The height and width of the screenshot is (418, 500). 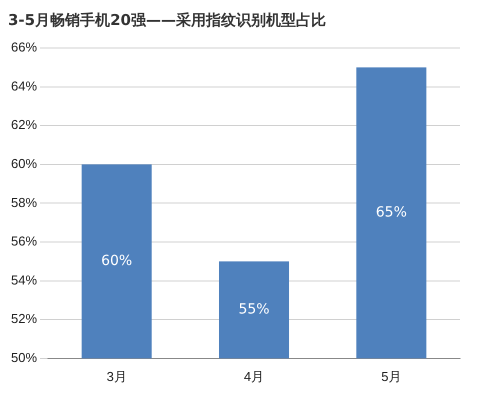 What do you see at coordinates (24, 241) in the screenshot?
I see `y-tick-label: 56%` at bounding box center [24, 241].